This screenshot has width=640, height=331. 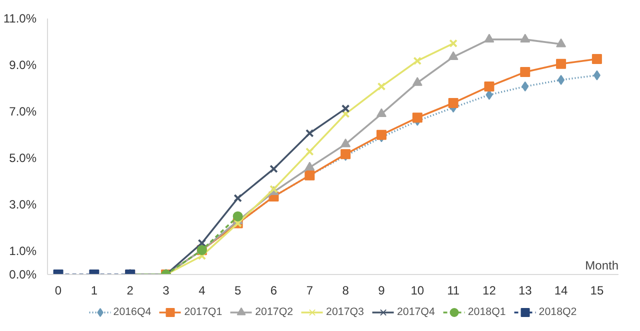 What do you see at coordinates (20, 19) in the screenshot?
I see `y-tick-label: 11.0%` at bounding box center [20, 19].